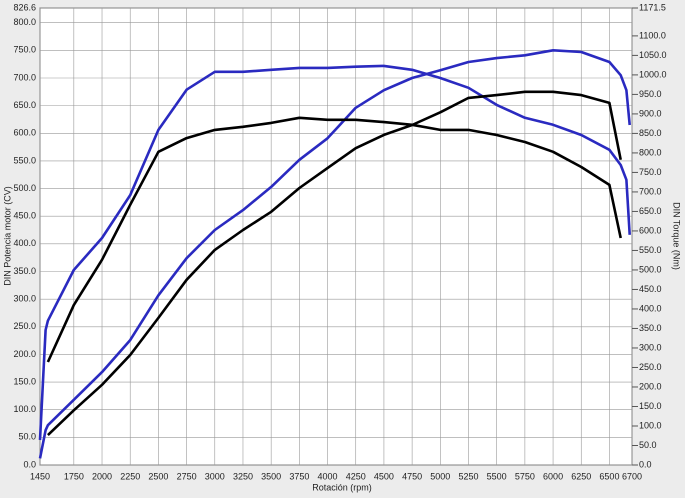 The width and height of the screenshot is (685, 498). I want to click on y-tick-label: 650.0, so click(24, 105).